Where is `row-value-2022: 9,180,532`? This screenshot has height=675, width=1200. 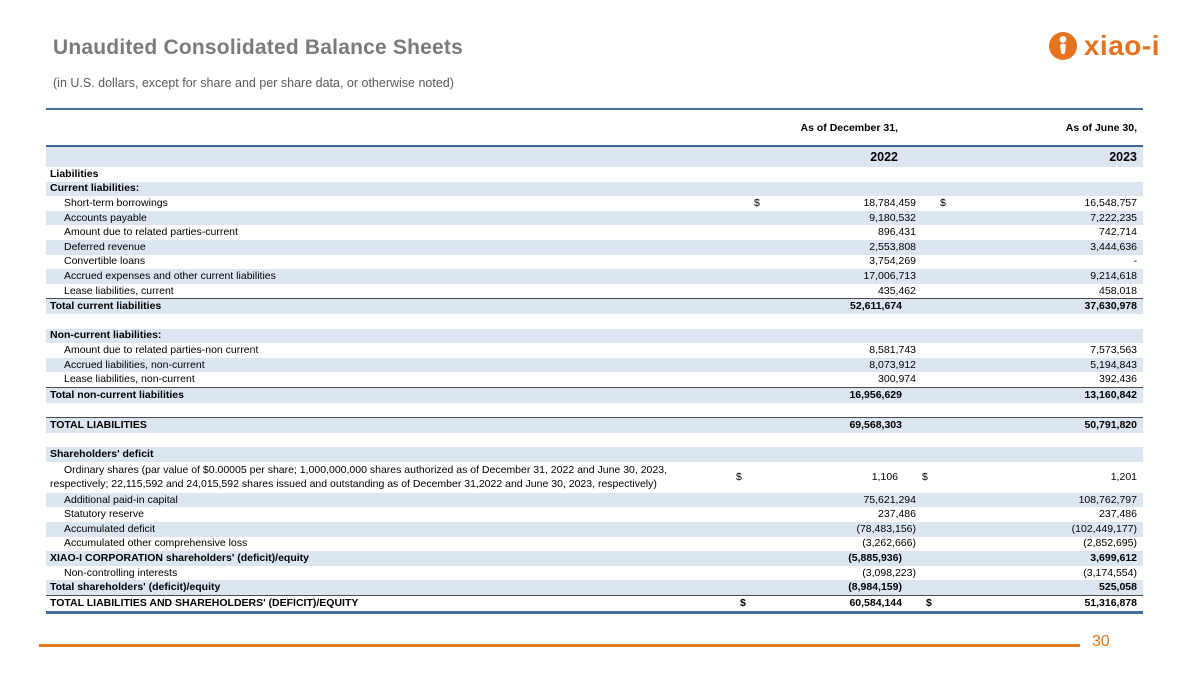 row-value-2022: 9,180,532 is located at coordinates (892, 217).